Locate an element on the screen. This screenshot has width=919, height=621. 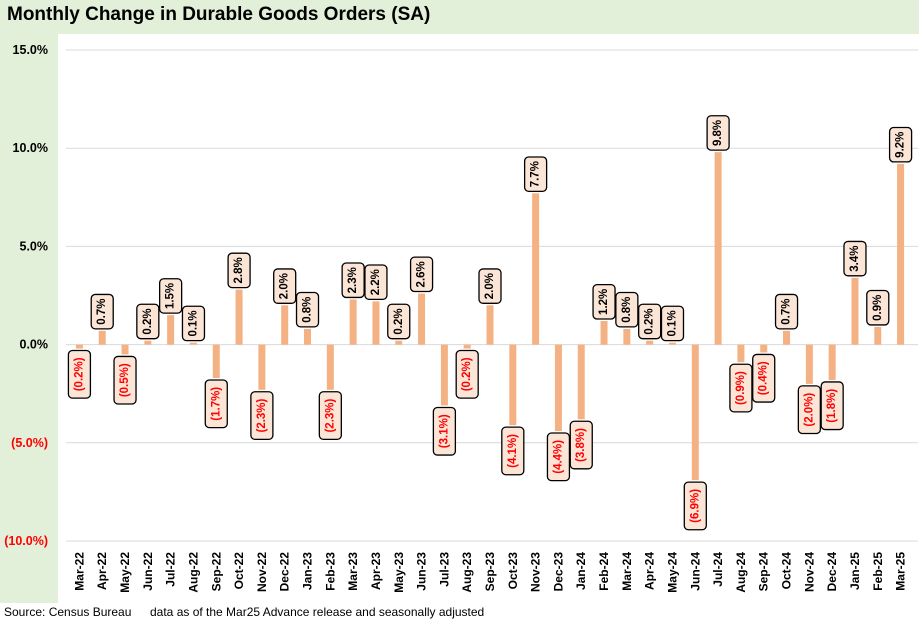
data-label: 2.6% is located at coordinates (422, 274).